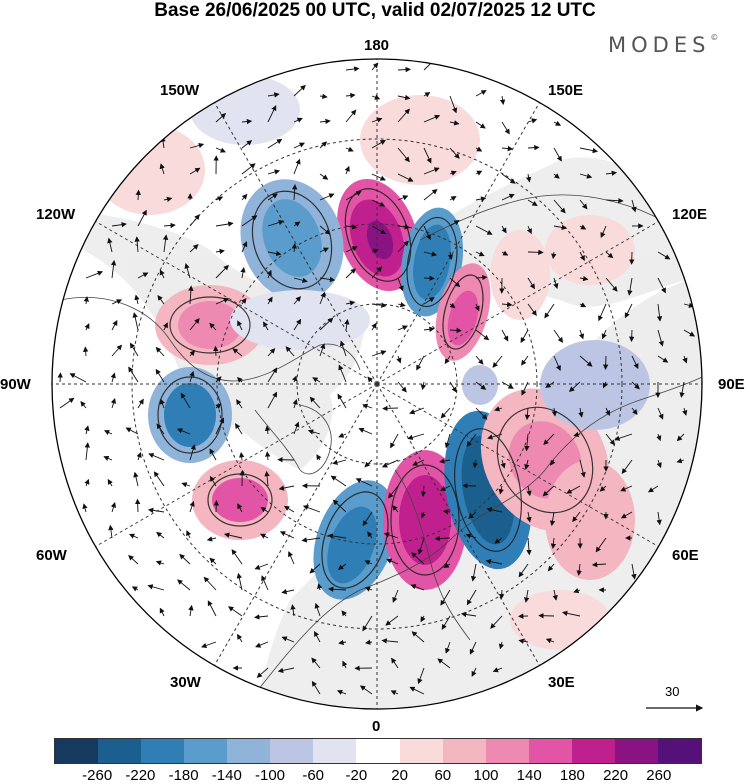 This screenshot has width=750, height=784. I want to click on lon-label-60w: 60W, so click(51, 555).